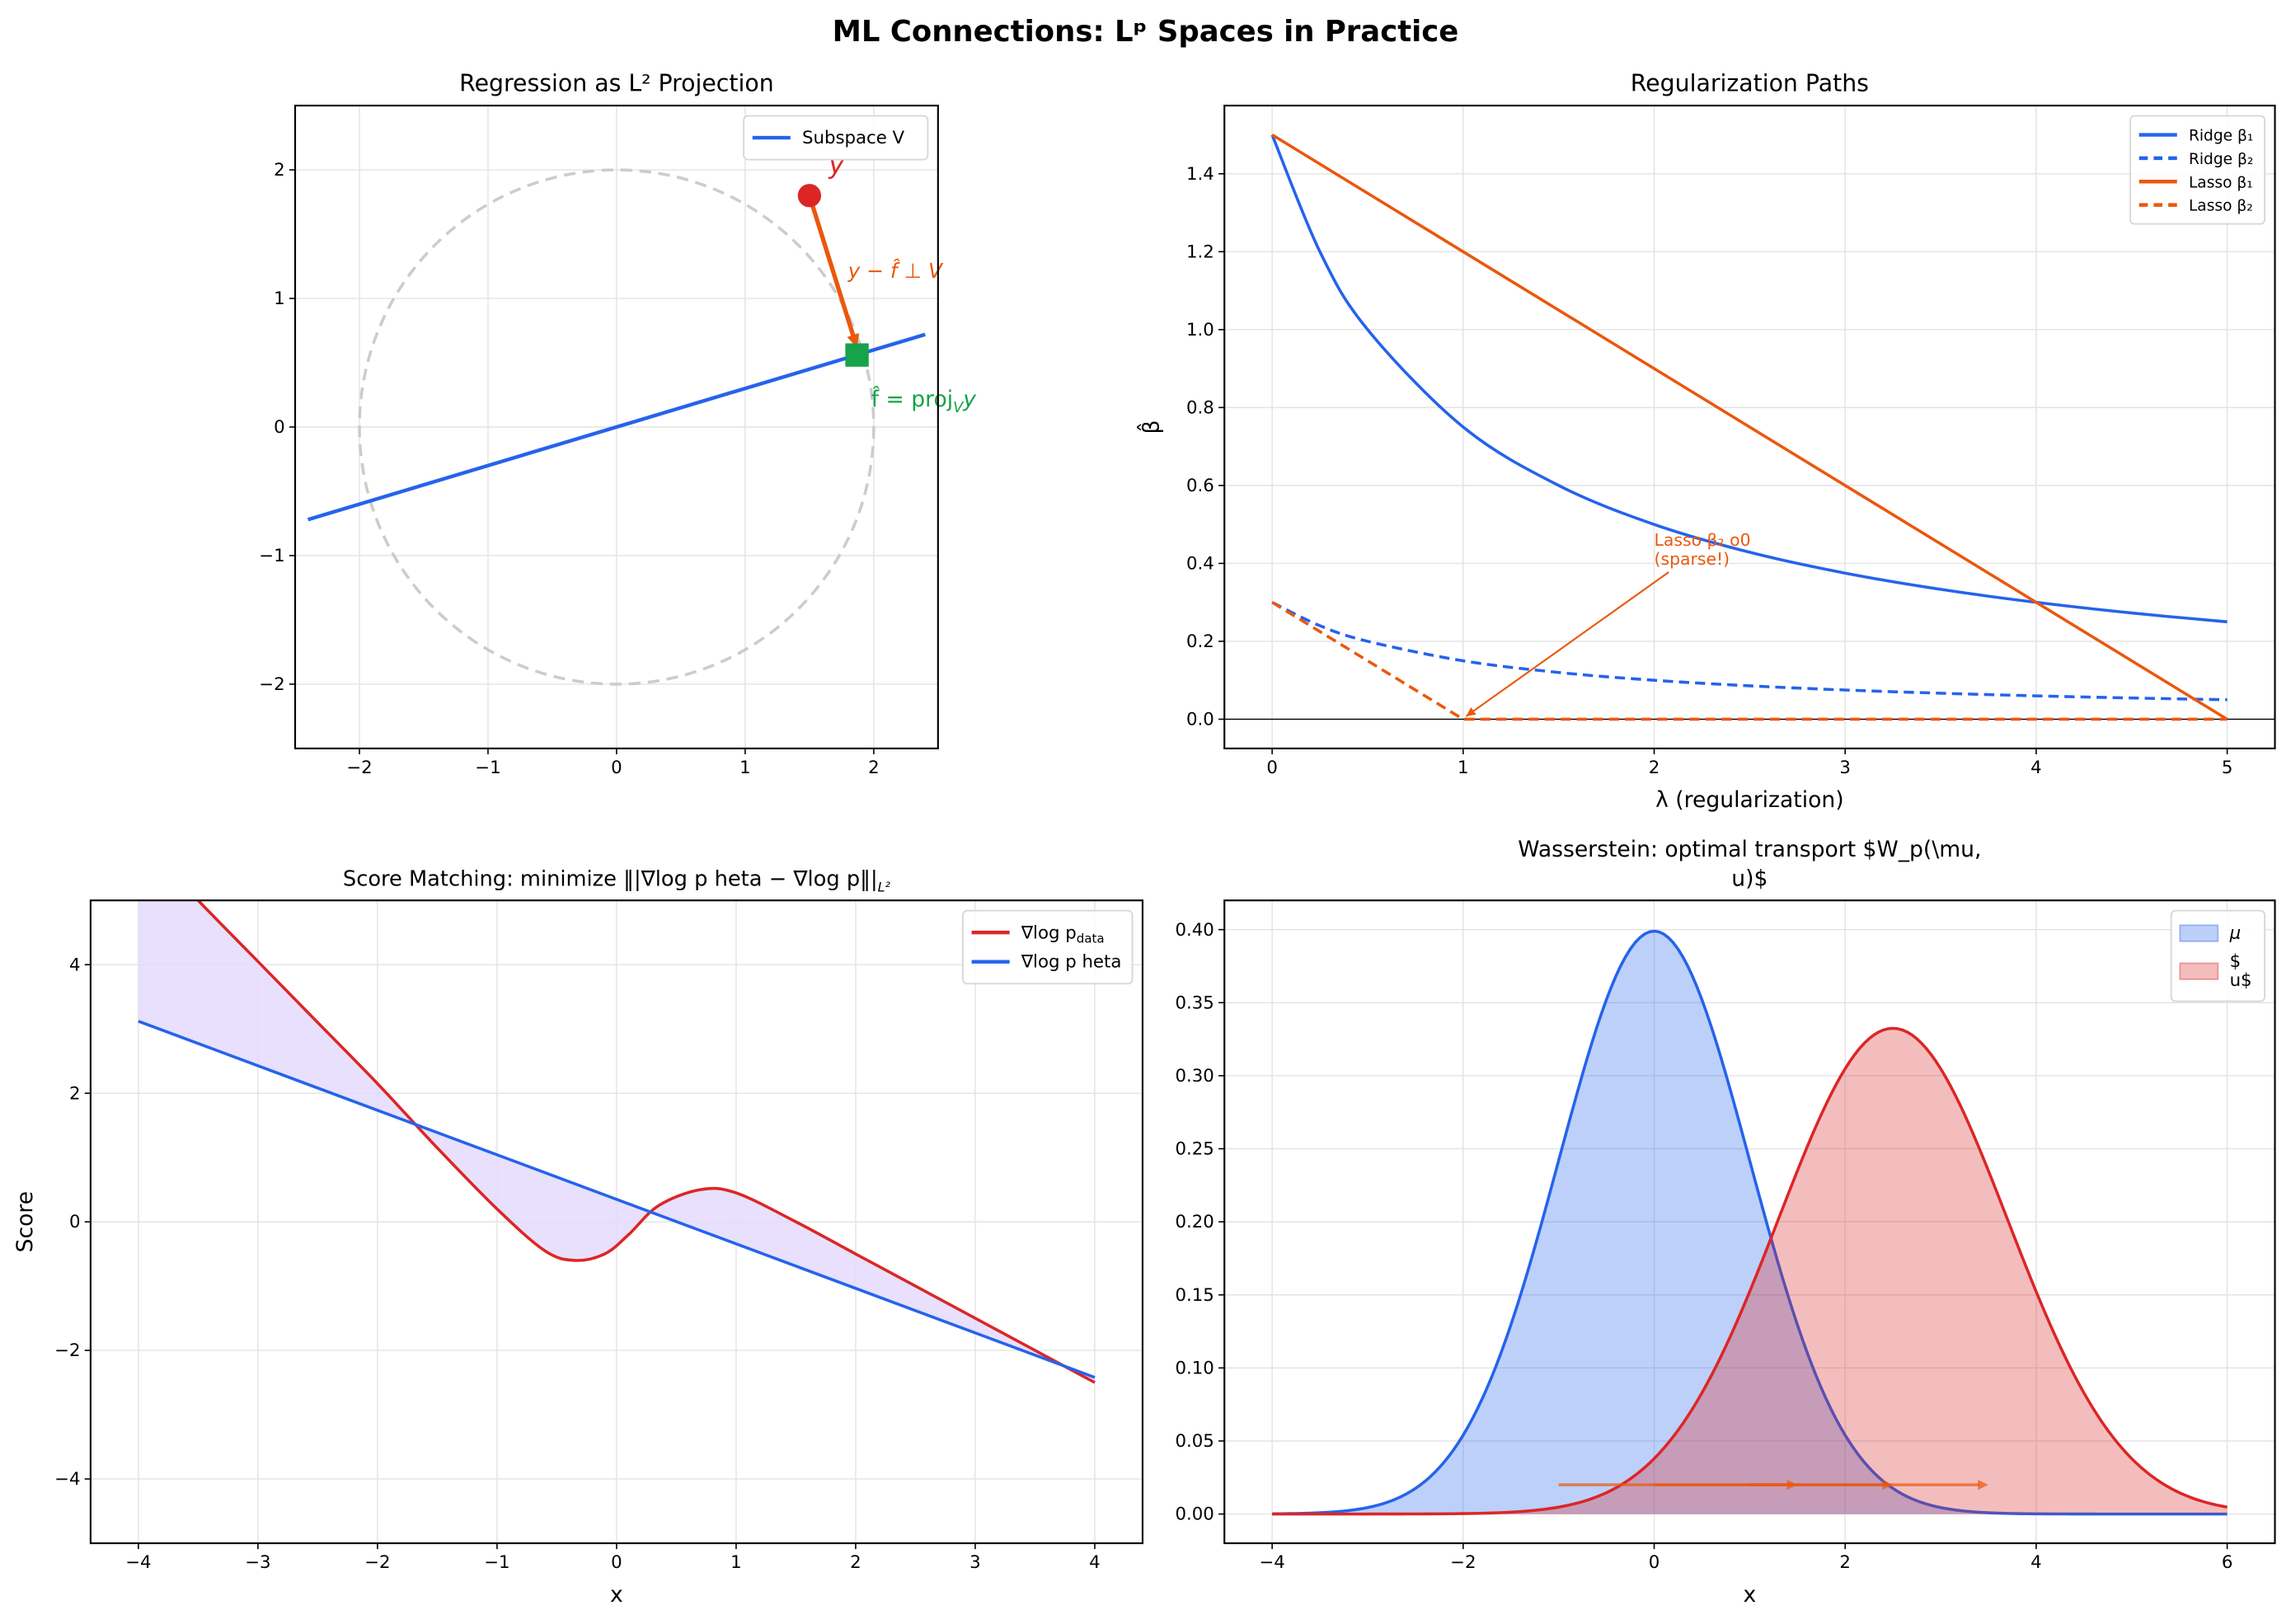 This screenshot has width=2291, height=1624. What do you see at coordinates (1200, 564) in the screenshot?
I see `y-tick-label: 0.4` at bounding box center [1200, 564].